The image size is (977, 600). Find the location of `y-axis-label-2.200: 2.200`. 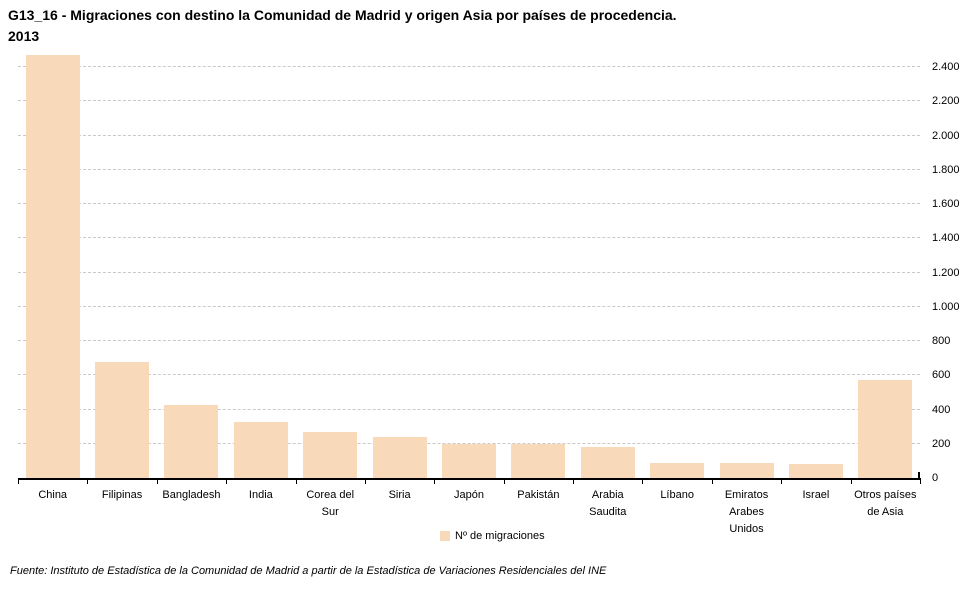

y-axis-label-2.200: 2.200 is located at coordinates (946, 101).